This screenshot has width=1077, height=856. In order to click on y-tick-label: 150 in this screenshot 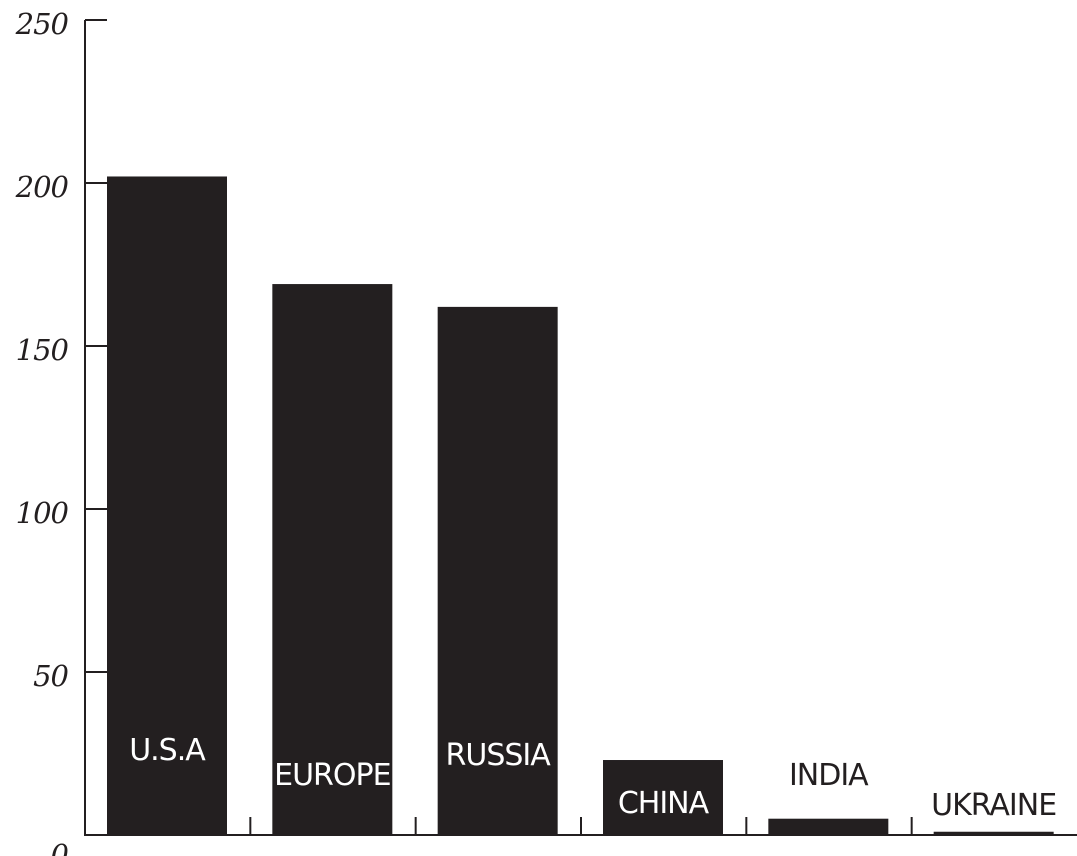, I will do `click(42, 350)`.